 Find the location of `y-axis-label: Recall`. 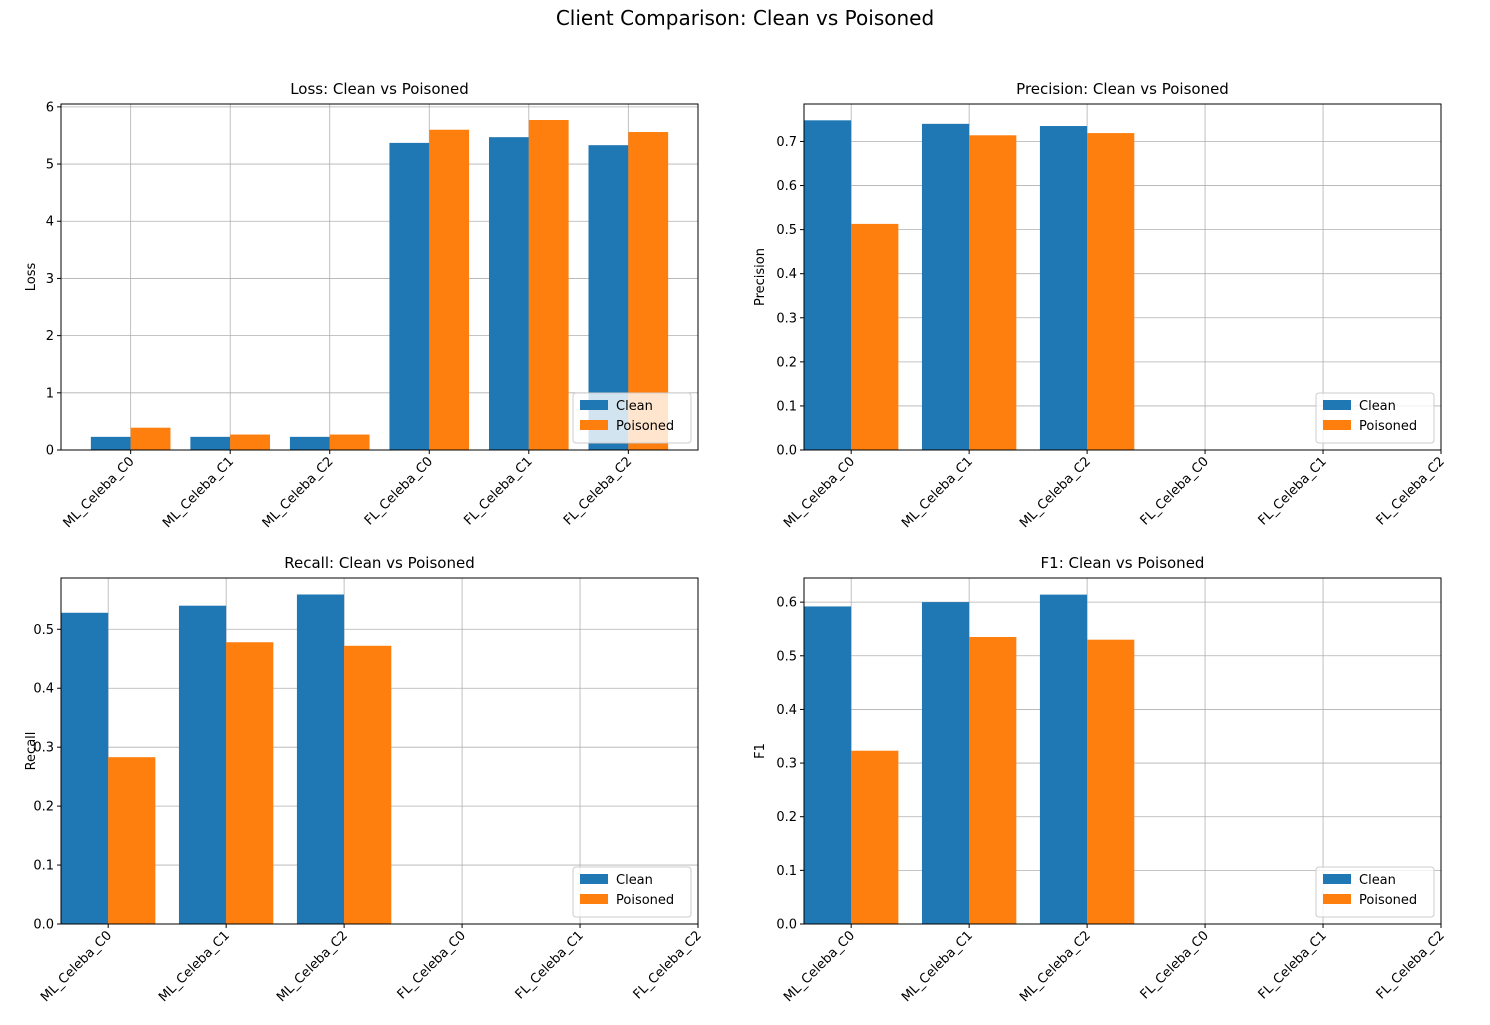

y-axis-label: Recall is located at coordinates (31, 751).